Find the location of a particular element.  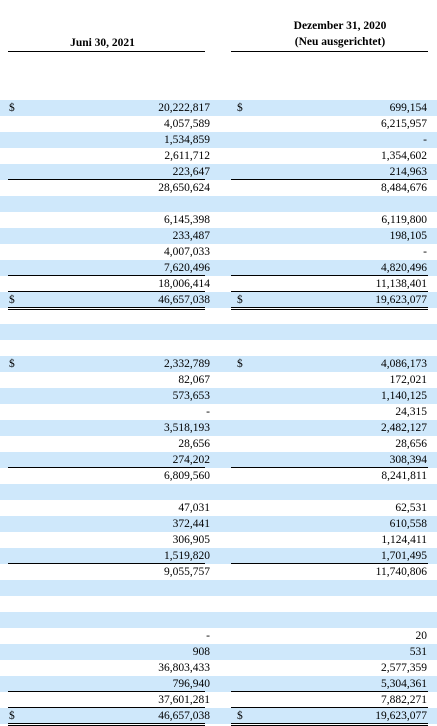

value-2021: 9,055,757 is located at coordinates (187, 572).